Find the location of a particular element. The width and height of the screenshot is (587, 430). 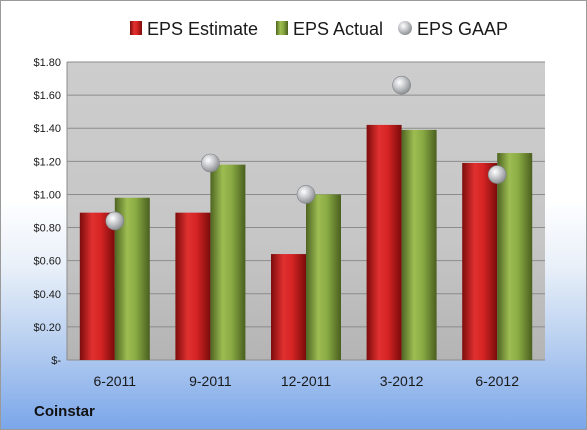

y-tick-label: $0.80 is located at coordinates (47, 229).